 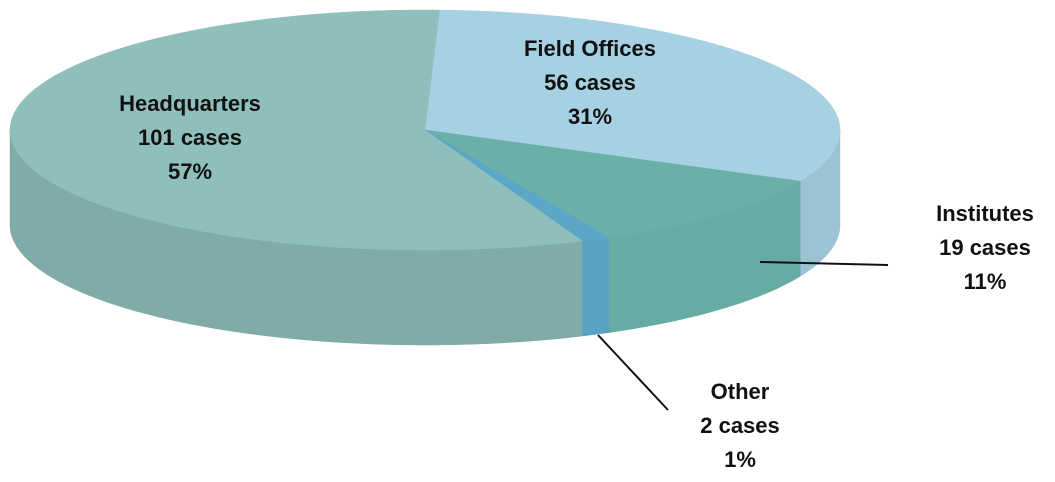 I want to click on percent-label: 11%, so click(x=985, y=281).